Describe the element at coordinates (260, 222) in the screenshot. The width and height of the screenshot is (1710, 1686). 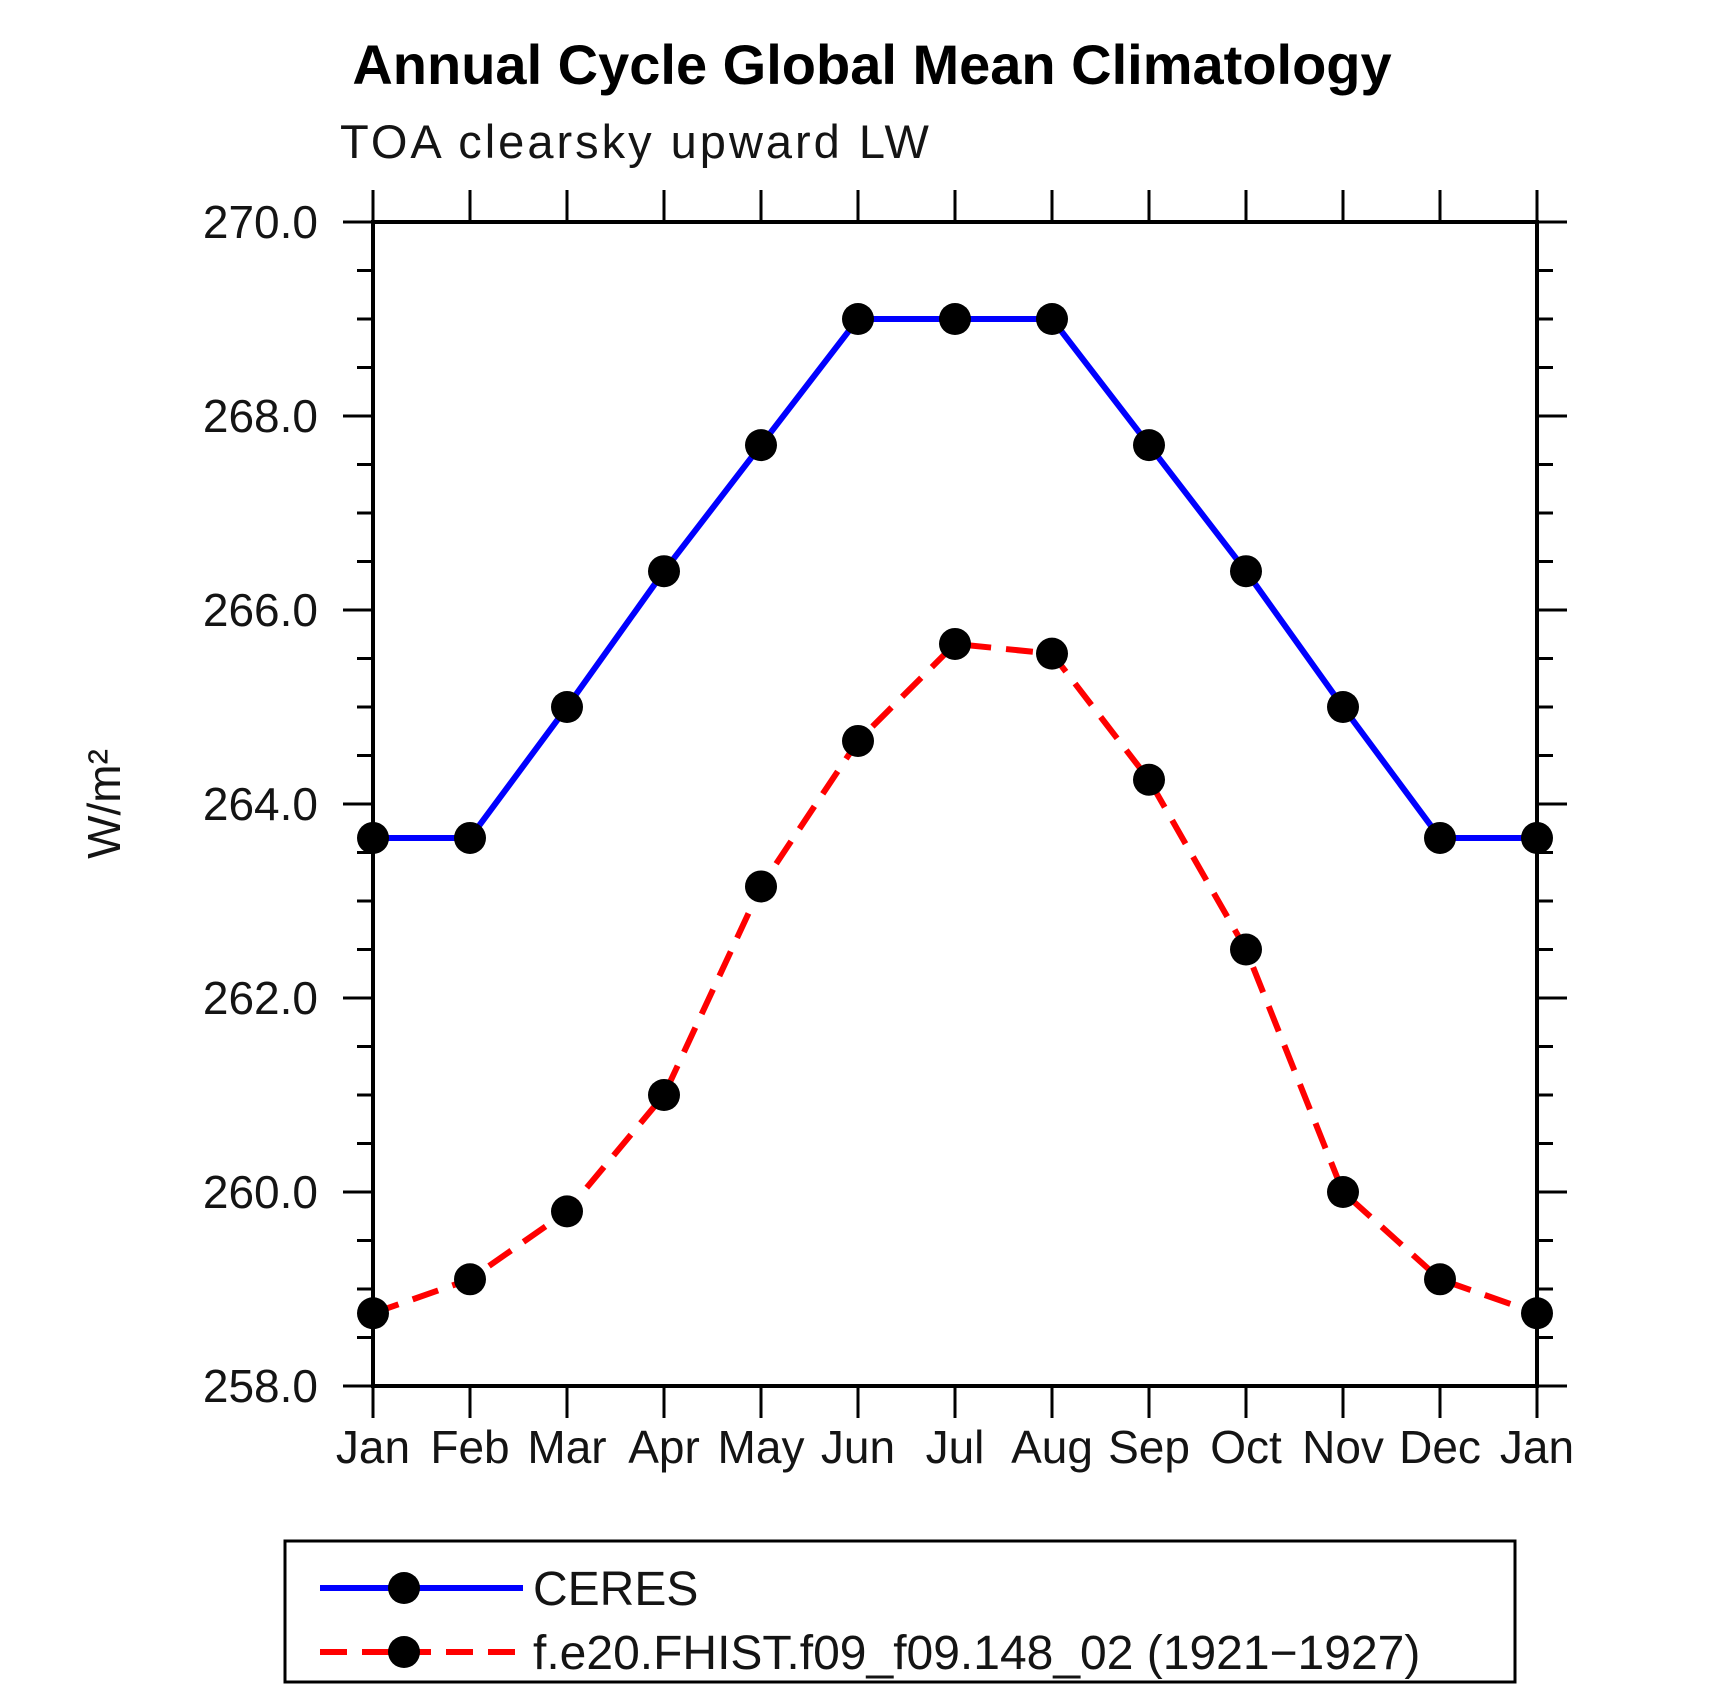
I see `y-tick-label: 270.0` at that location.